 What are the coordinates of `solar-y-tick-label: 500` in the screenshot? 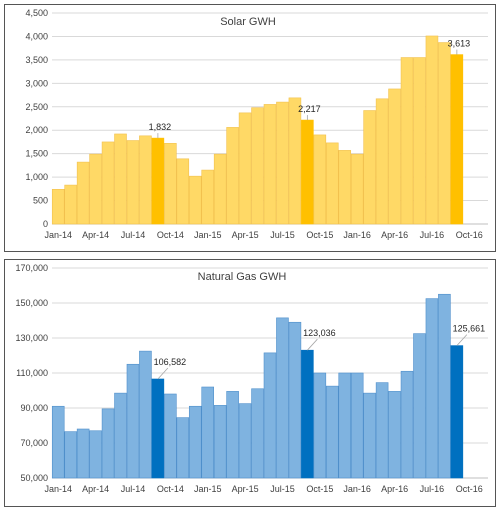 It's located at (40, 201).